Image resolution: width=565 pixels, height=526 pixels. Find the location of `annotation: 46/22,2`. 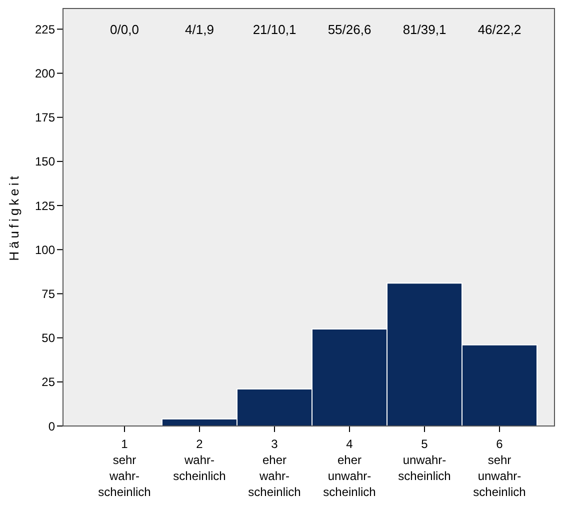

annotation: 46/22,2 is located at coordinates (500, 29).